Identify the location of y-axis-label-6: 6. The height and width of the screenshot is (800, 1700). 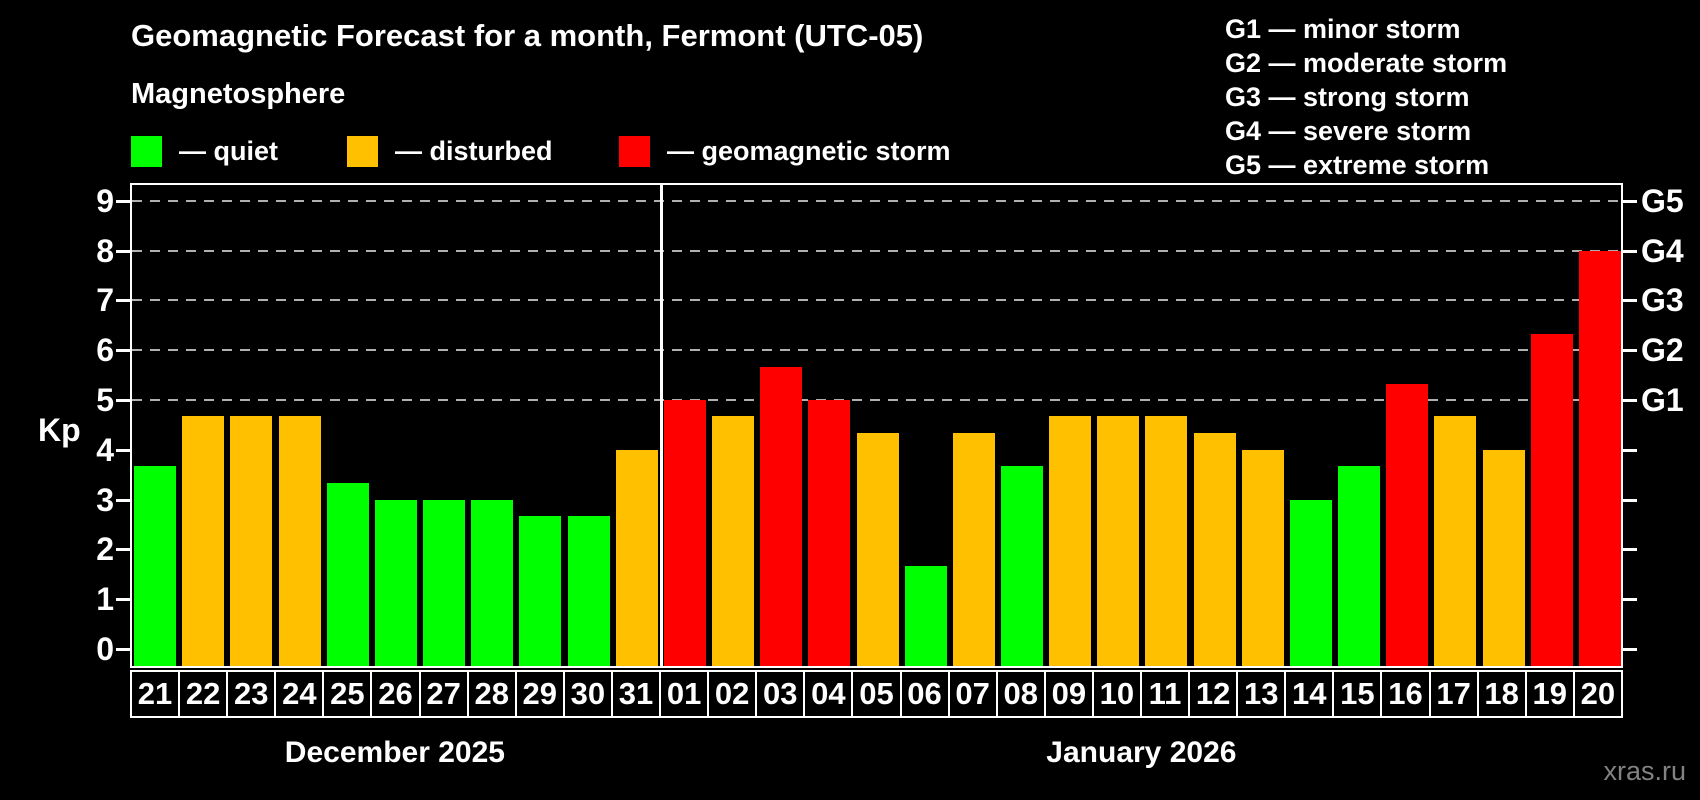
(105, 350).